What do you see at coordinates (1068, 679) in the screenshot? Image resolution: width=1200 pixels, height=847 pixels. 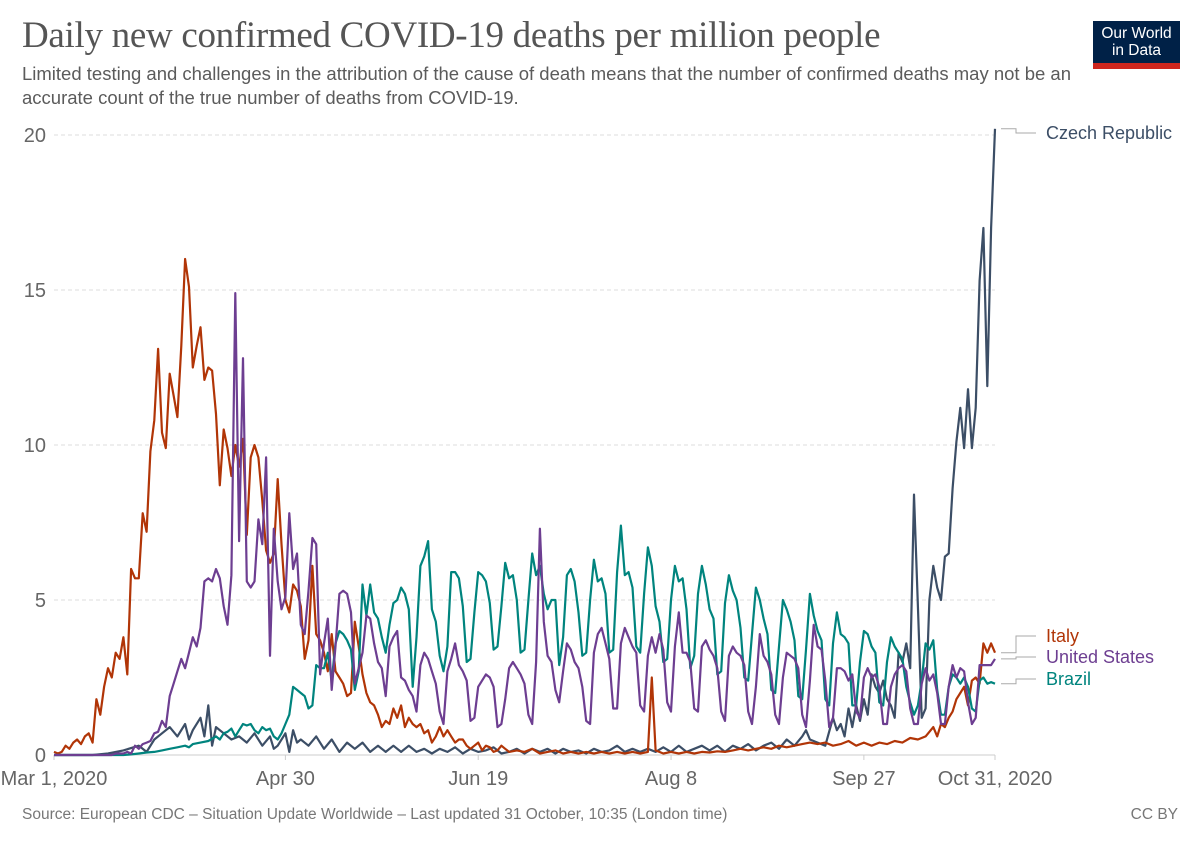 I see `line-label-brazil: Brazil` at bounding box center [1068, 679].